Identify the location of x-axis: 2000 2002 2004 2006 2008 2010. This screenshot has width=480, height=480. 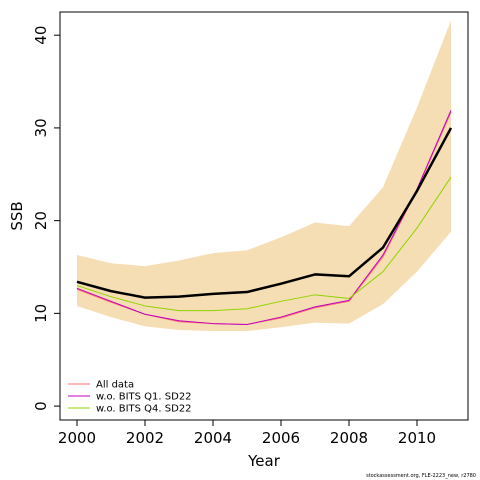
(247, 433).